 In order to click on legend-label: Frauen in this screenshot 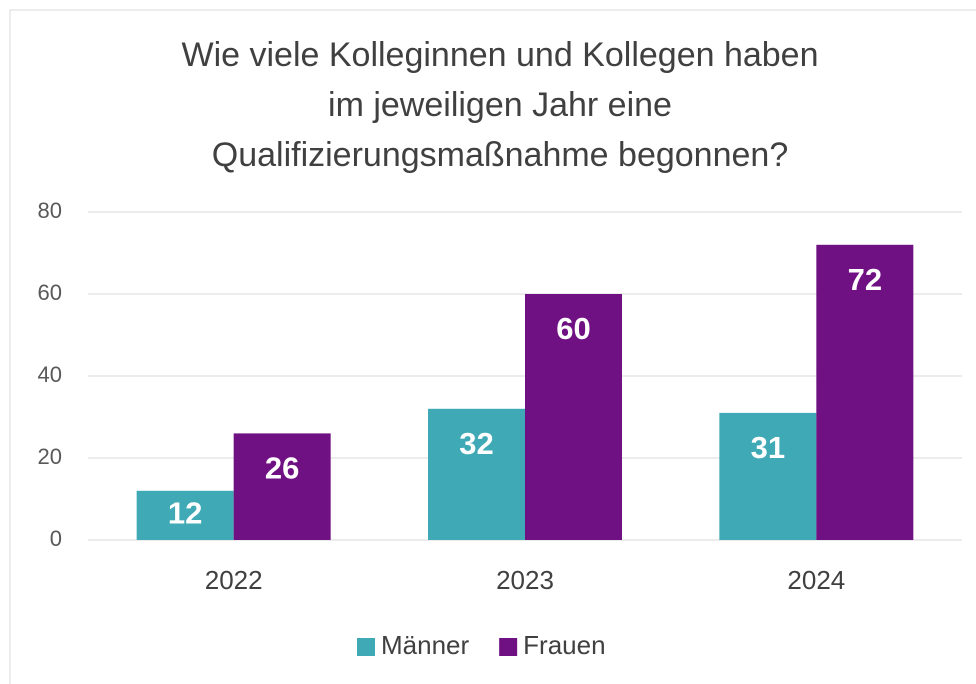, I will do `click(564, 645)`.